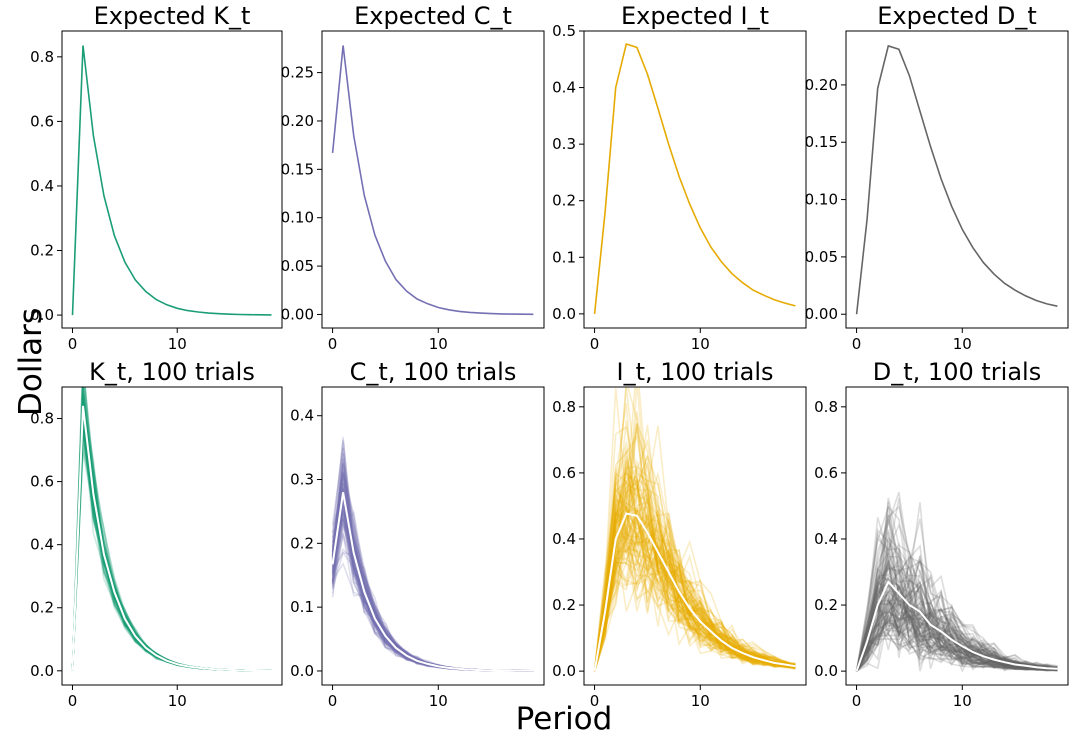  I want to click on y-tick-label: 0.3, so click(302, 480).